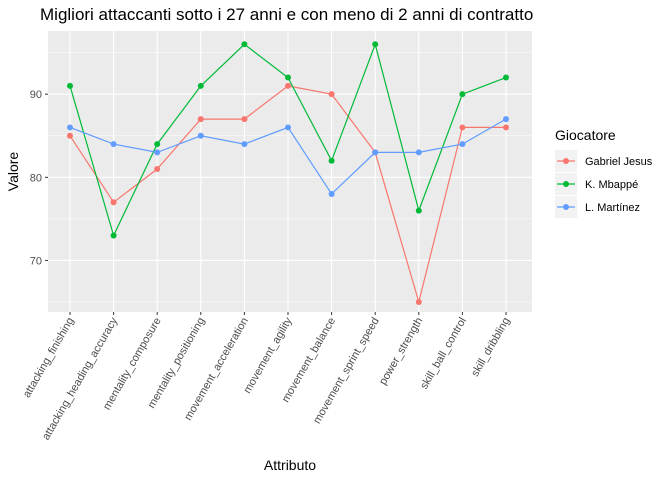  I want to click on legend-label-l-martinez: L. Martínez, so click(612, 208).